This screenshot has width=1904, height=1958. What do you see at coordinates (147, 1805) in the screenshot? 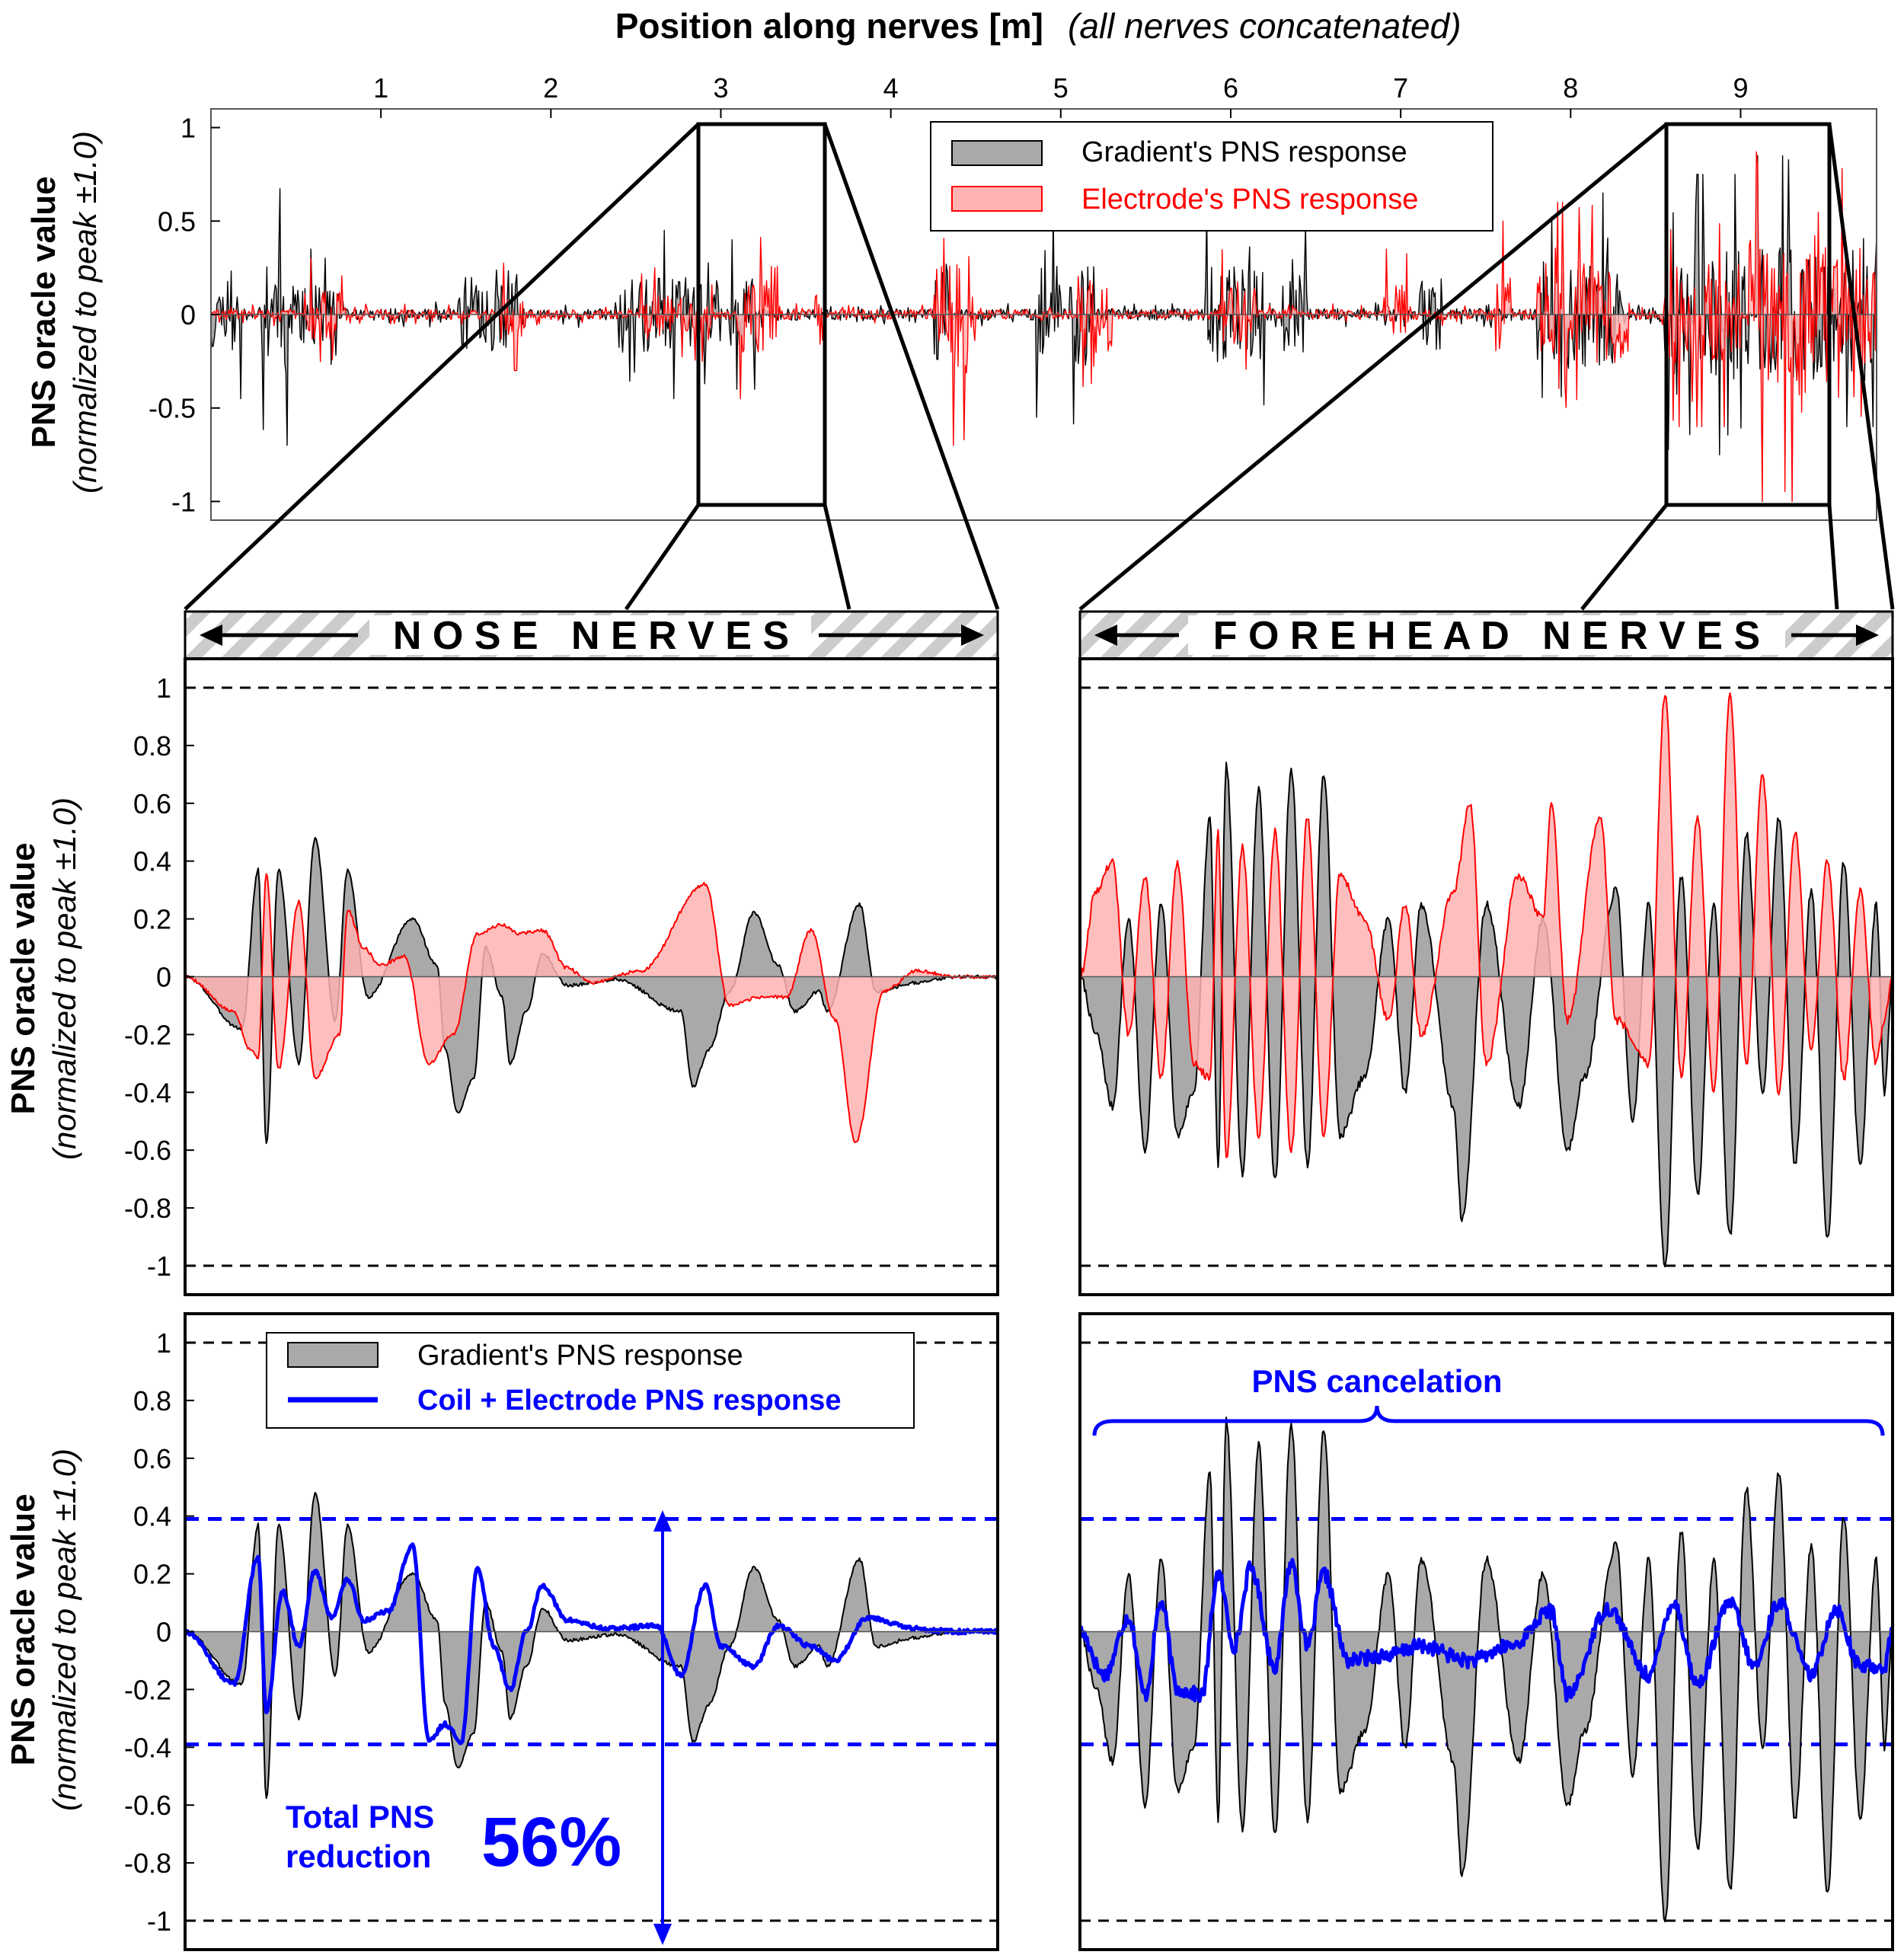
I see `nose-combined-ytick-label: -0.6` at bounding box center [147, 1805].